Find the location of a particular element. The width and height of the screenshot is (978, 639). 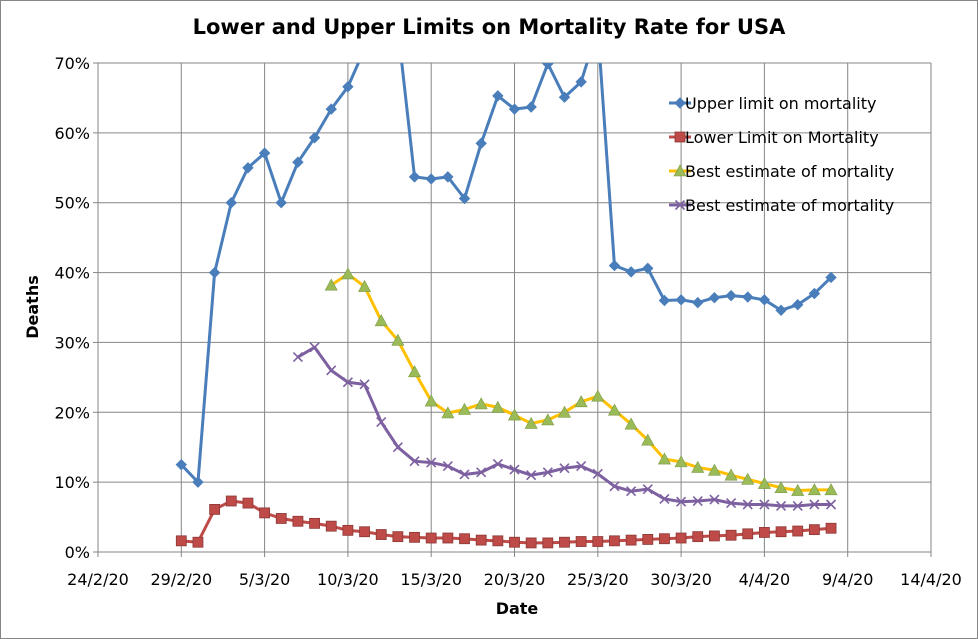

x-tick-label: 24/2/20 is located at coordinates (98, 579).